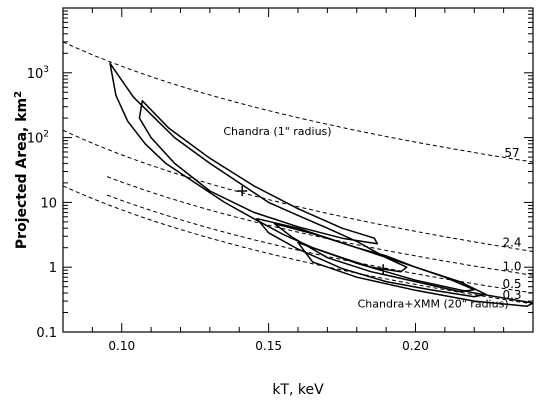  What do you see at coordinates (511, 284) in the screenshot?
I see `dashed-line-label-3: 0.5` at bounding box center [511, 284].